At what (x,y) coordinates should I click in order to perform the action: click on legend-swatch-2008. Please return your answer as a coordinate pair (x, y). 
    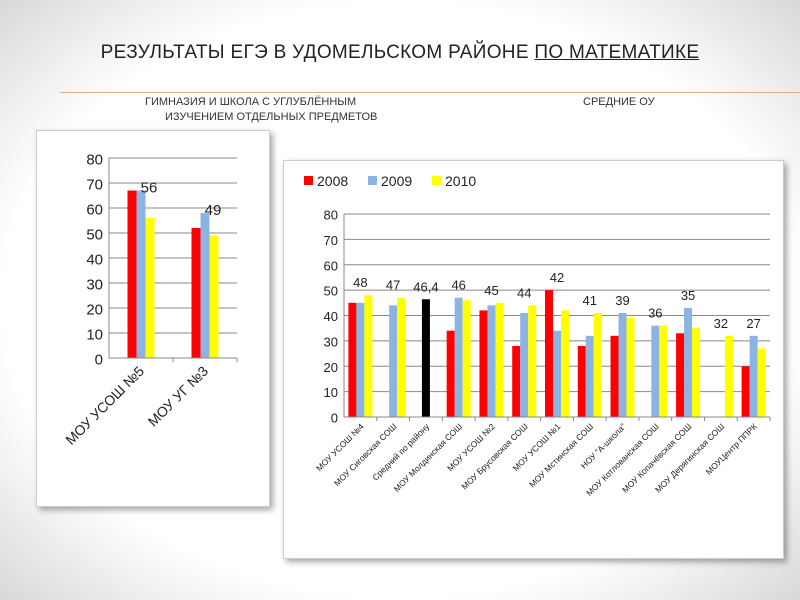
    Looking at the image, I should click on (308, 180).